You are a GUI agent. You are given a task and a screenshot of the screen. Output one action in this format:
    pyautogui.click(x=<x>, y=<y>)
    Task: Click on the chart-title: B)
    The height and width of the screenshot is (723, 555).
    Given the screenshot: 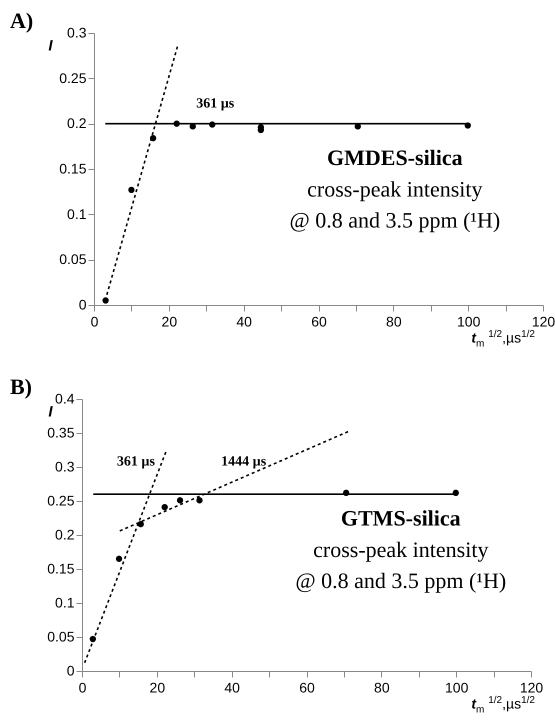 What is the action you would take?
    pyautogui.click(x=21, y=387)
    